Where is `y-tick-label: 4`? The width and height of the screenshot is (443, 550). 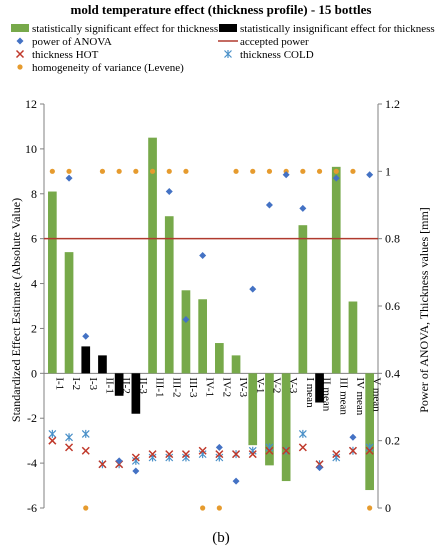
y-tick-label: 4 is located at coordinates (34, 284).